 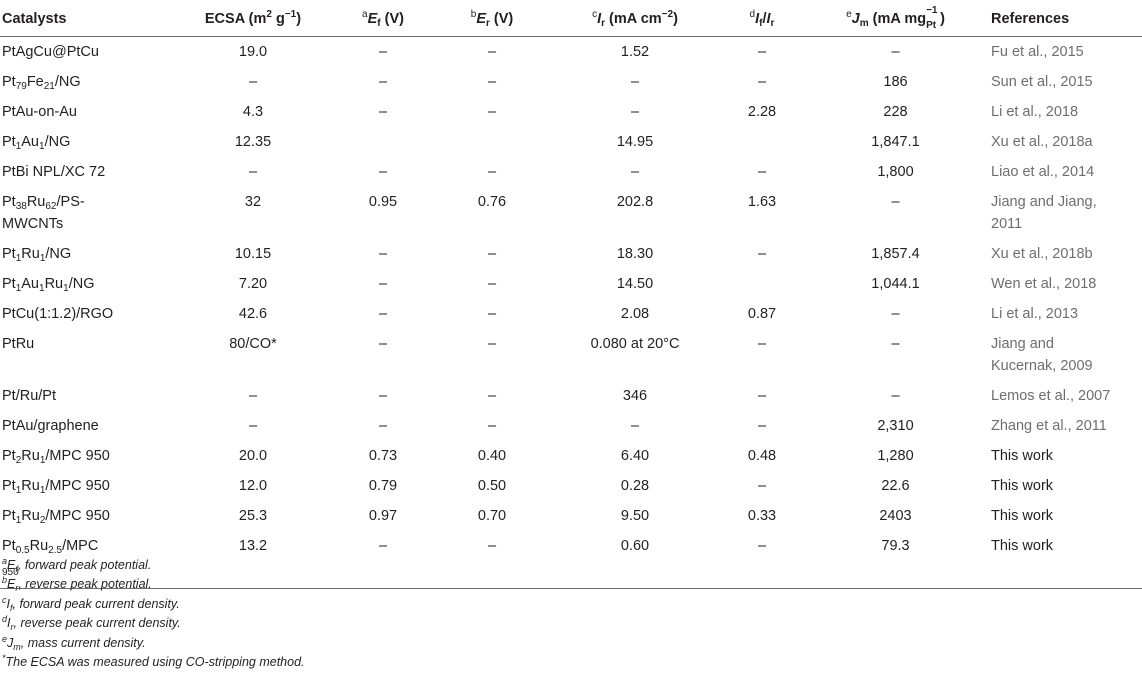 What do you see at coordinates (56, 457) in the screenshot?
I see `cell-catalyst: Pt2Ru1/MPC 950` at bounding box center [56, 457].